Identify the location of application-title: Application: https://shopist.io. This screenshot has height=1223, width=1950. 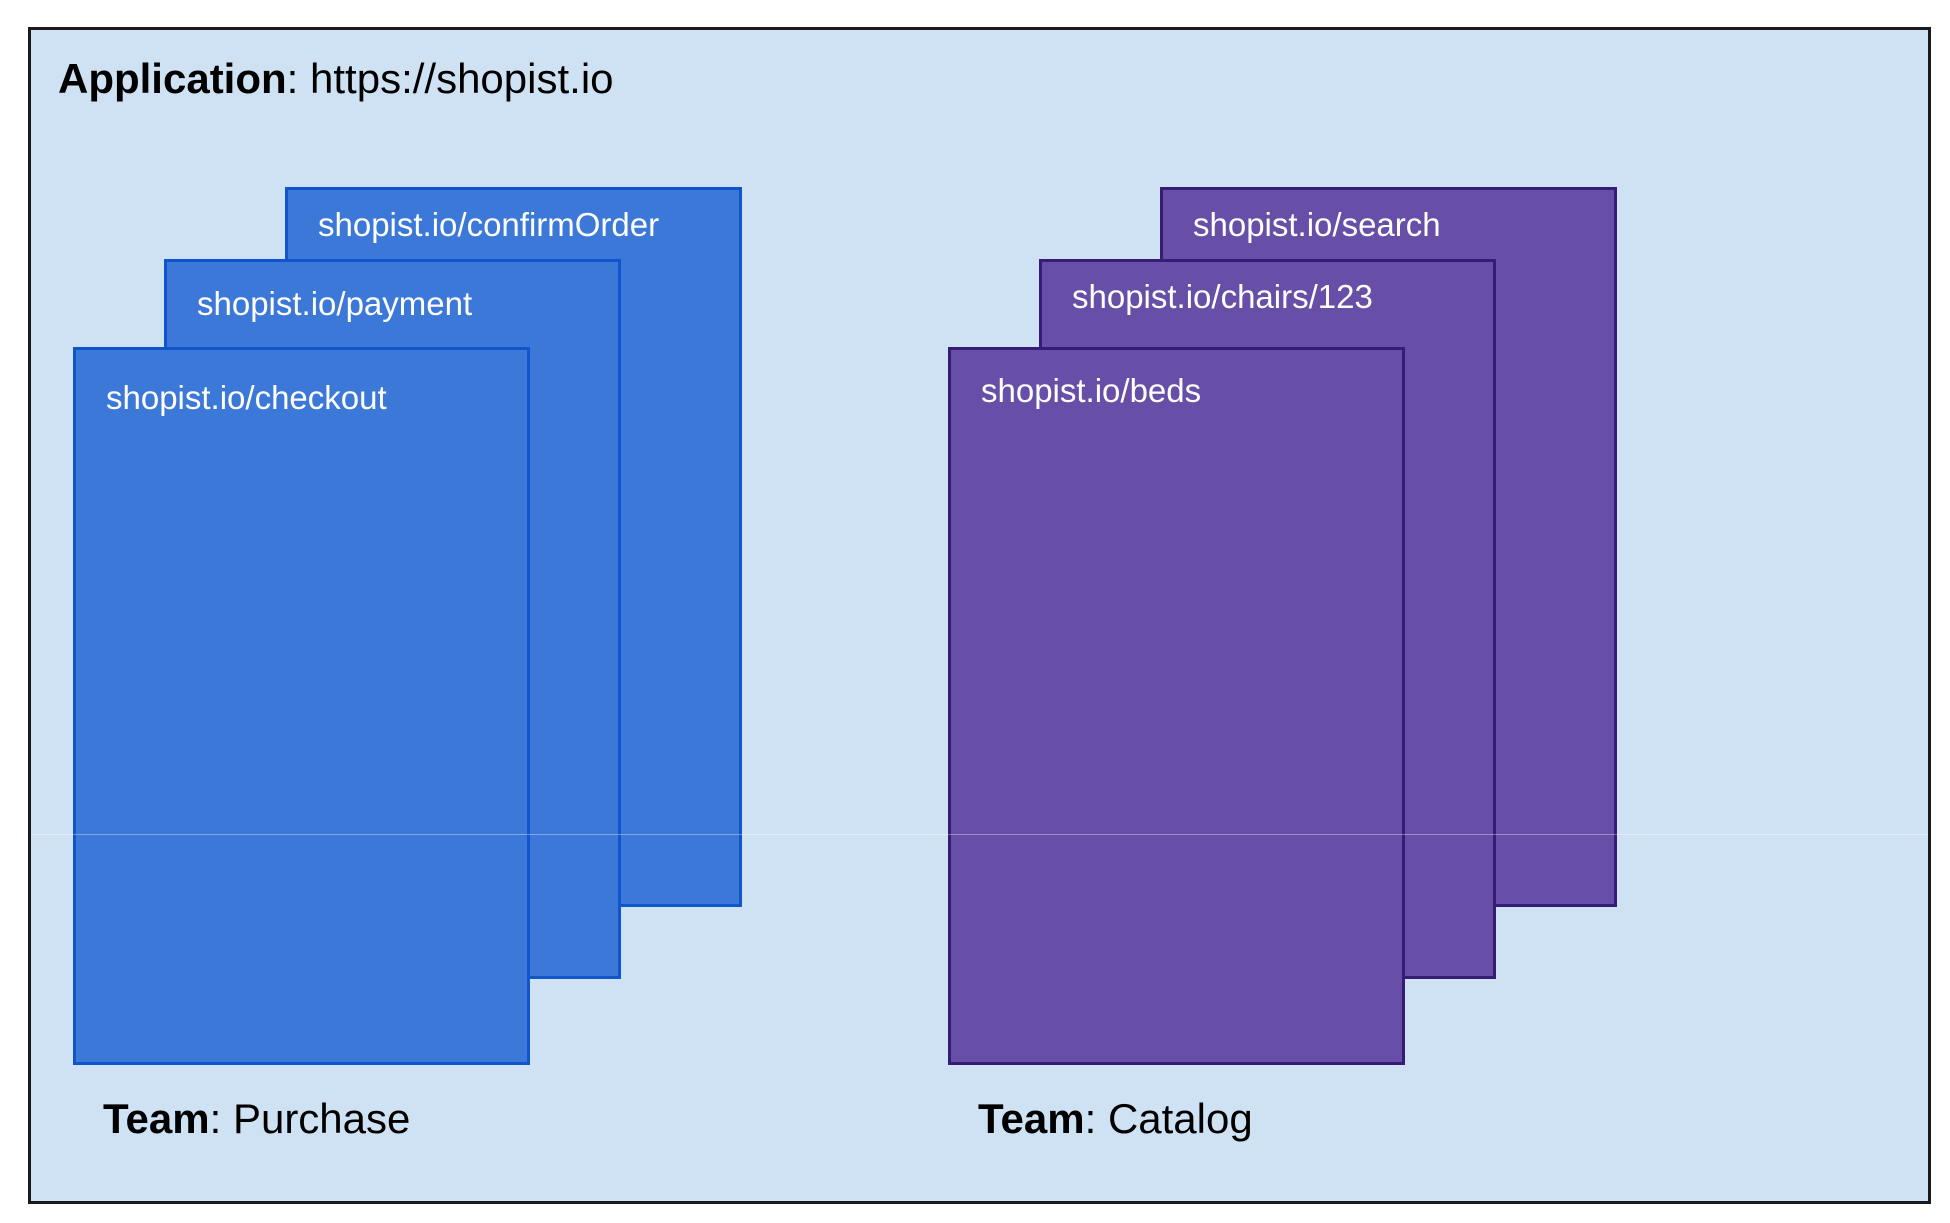
(336, 79).